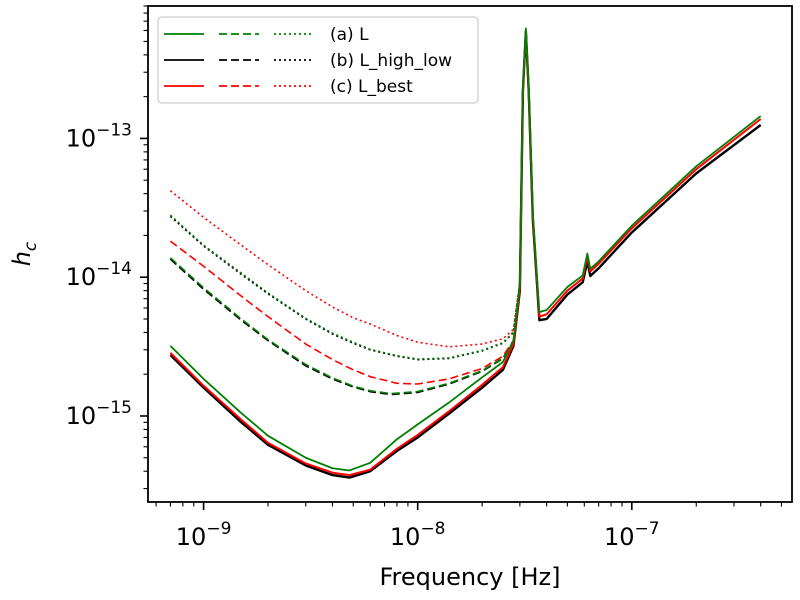 This screenshot has width=800, height=600. What do you see at coordinates (371, 87) in the screenshot?
I see `legend-label: (c) L_best` at bounding box center [371, 87].